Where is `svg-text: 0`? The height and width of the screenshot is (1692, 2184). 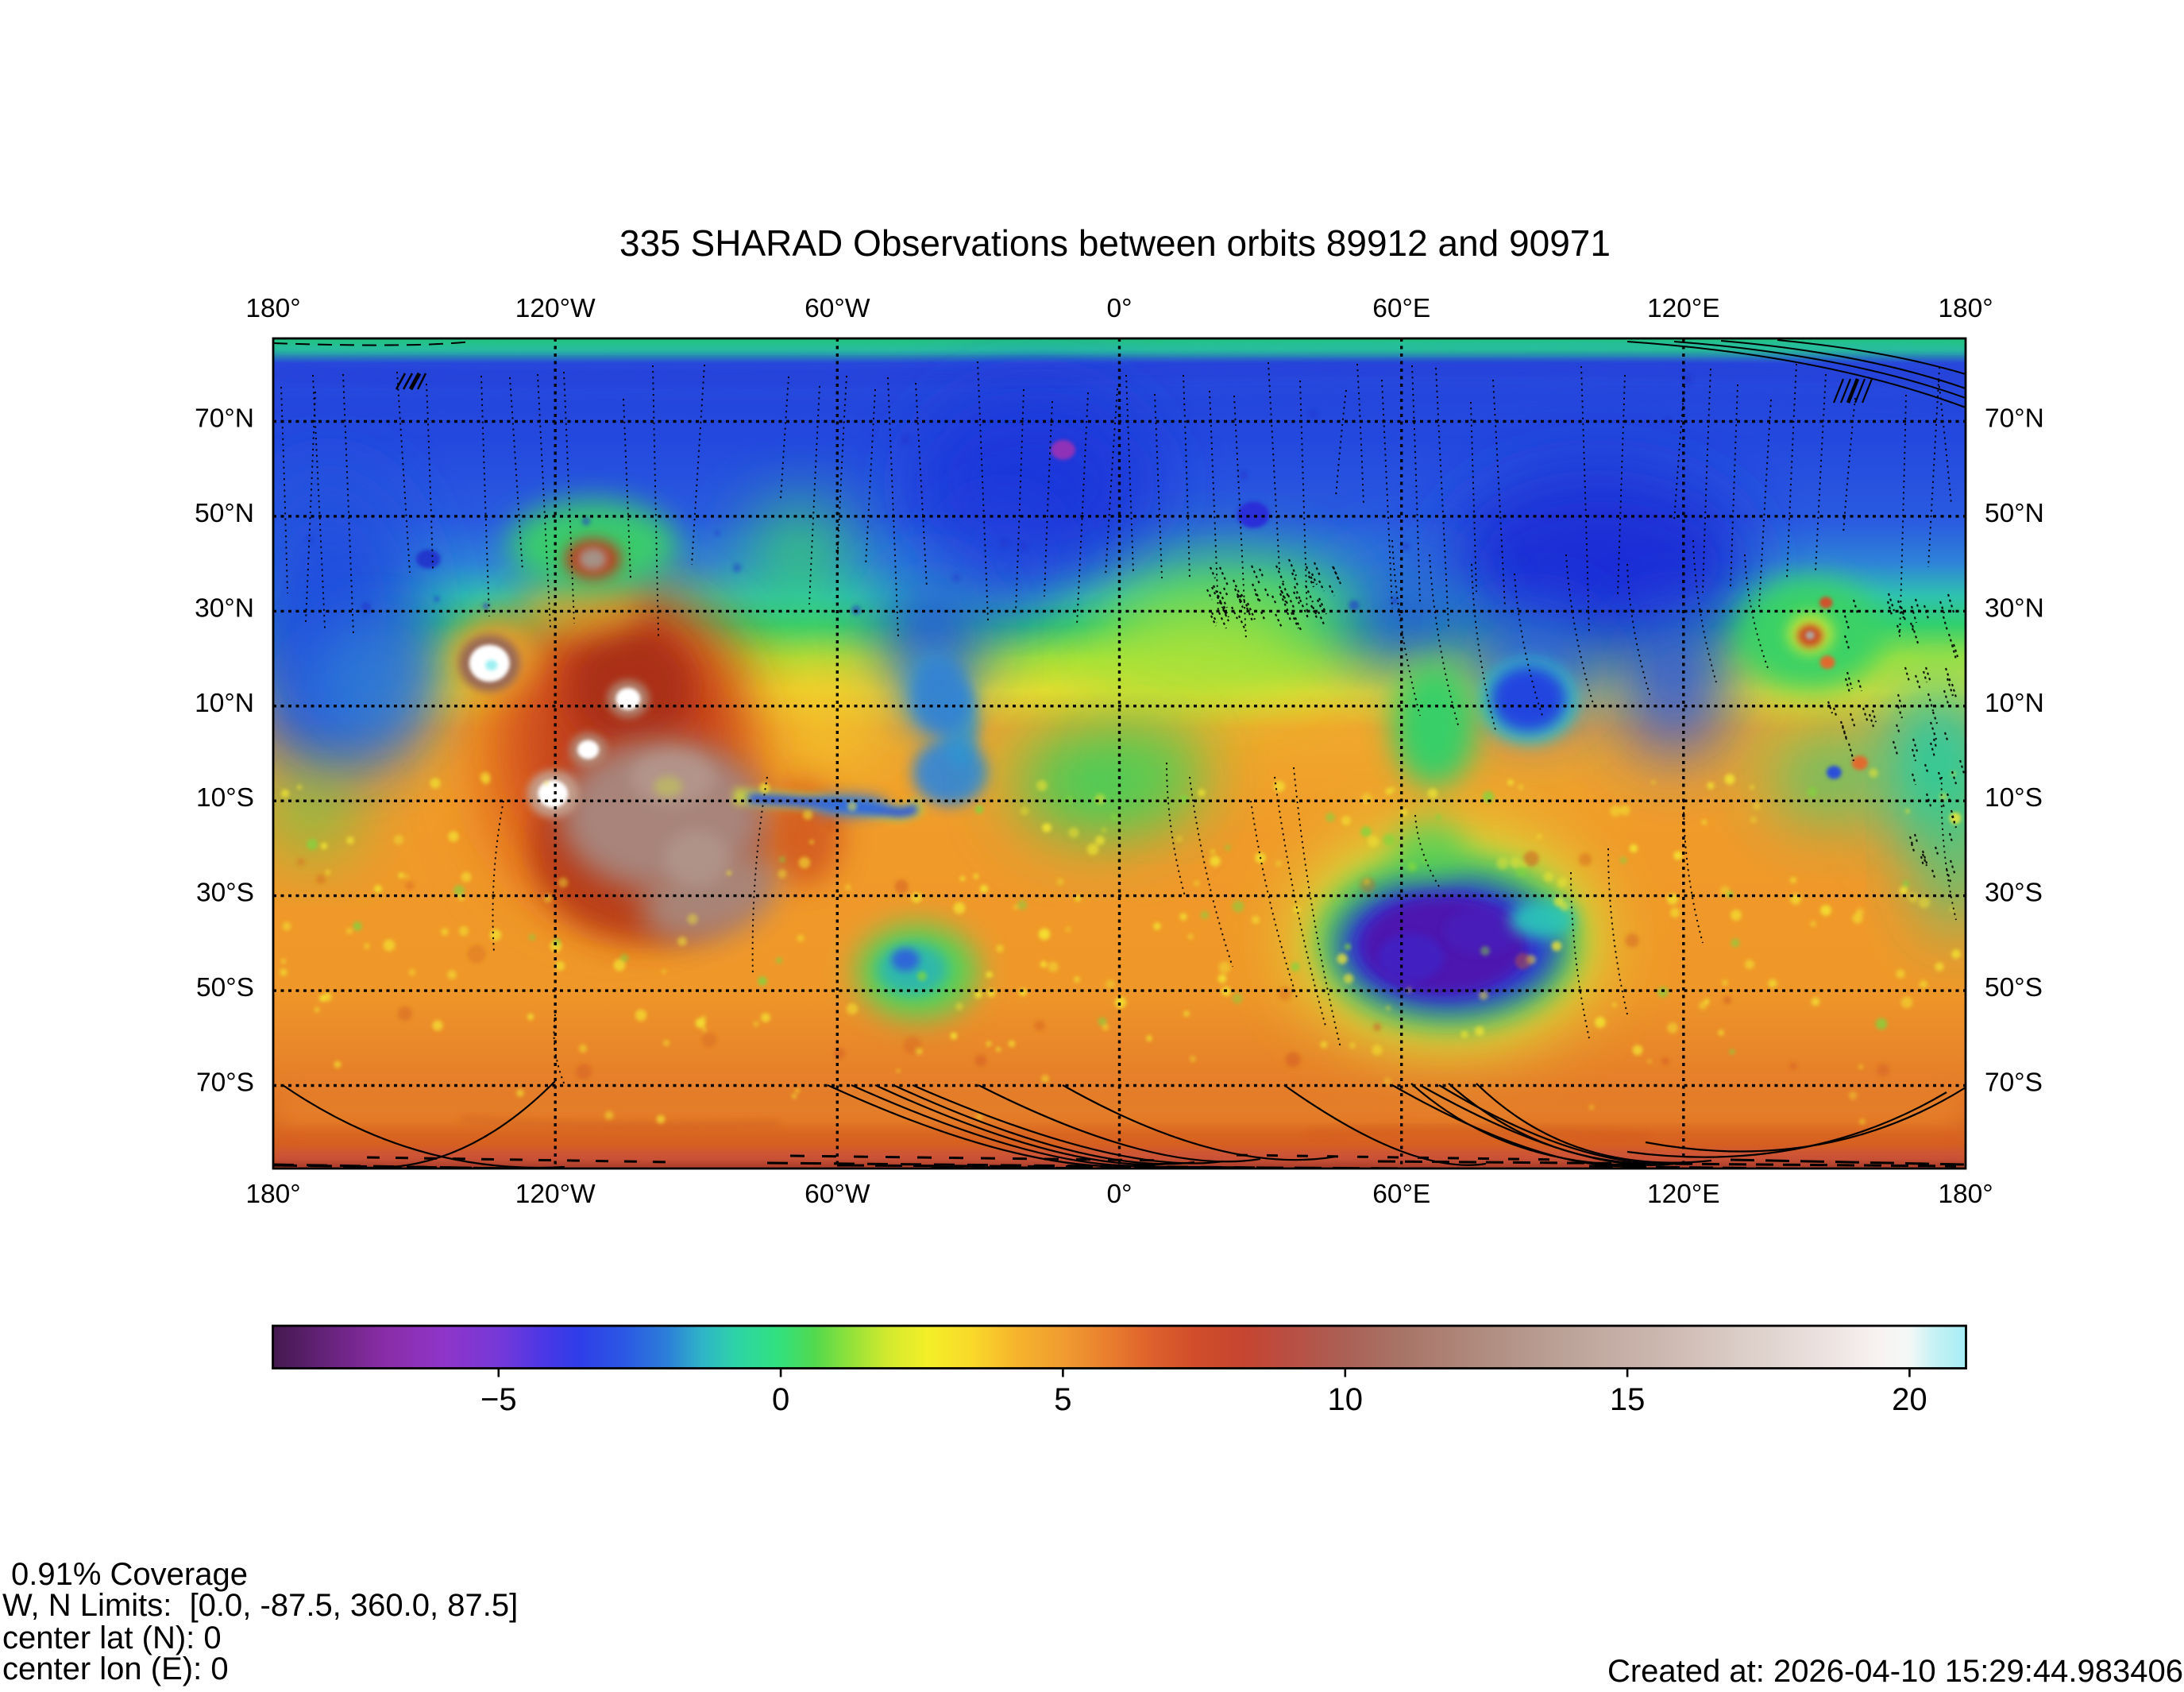 svg-text: 0 is located at coordinates (780, 1400).